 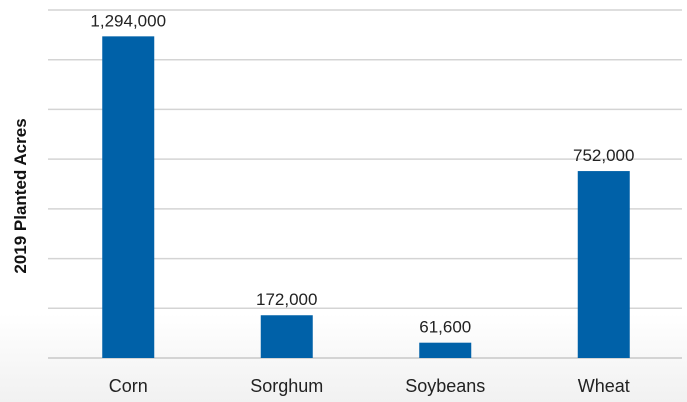 I want to click on category-label-wheat: Wheat, so click(x=604, y=386).